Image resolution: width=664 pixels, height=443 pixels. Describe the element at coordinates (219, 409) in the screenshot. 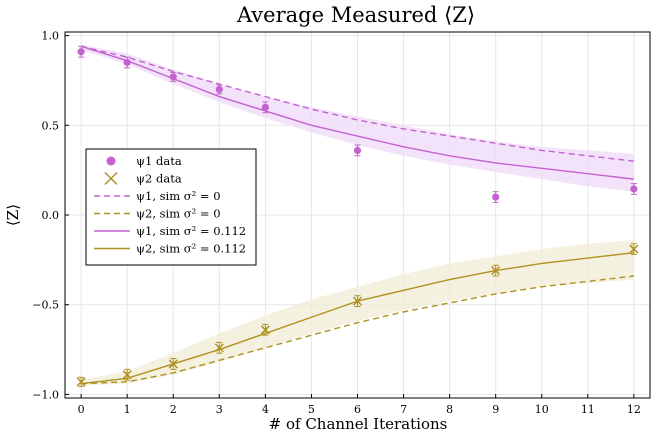

I see `x-tick-label: 3` at that location.